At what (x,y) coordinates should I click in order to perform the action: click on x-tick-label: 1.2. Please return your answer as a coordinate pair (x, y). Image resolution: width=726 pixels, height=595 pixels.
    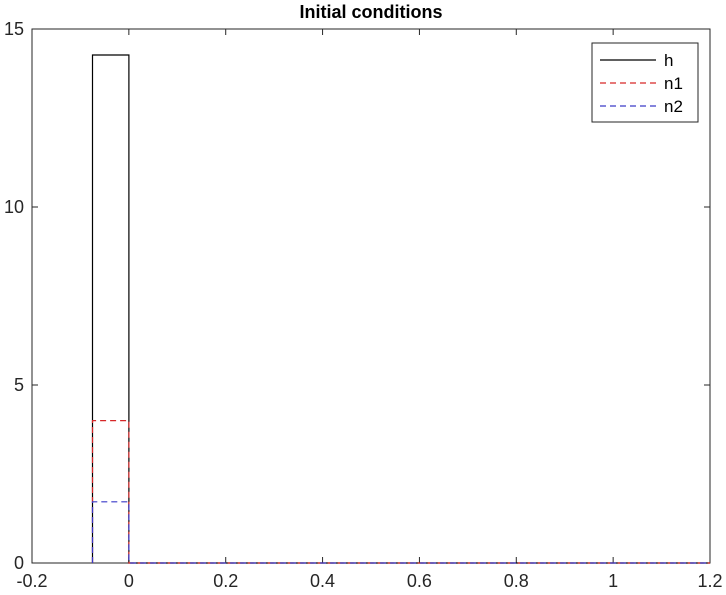
    Looking at the image, I should click on (709, 581).